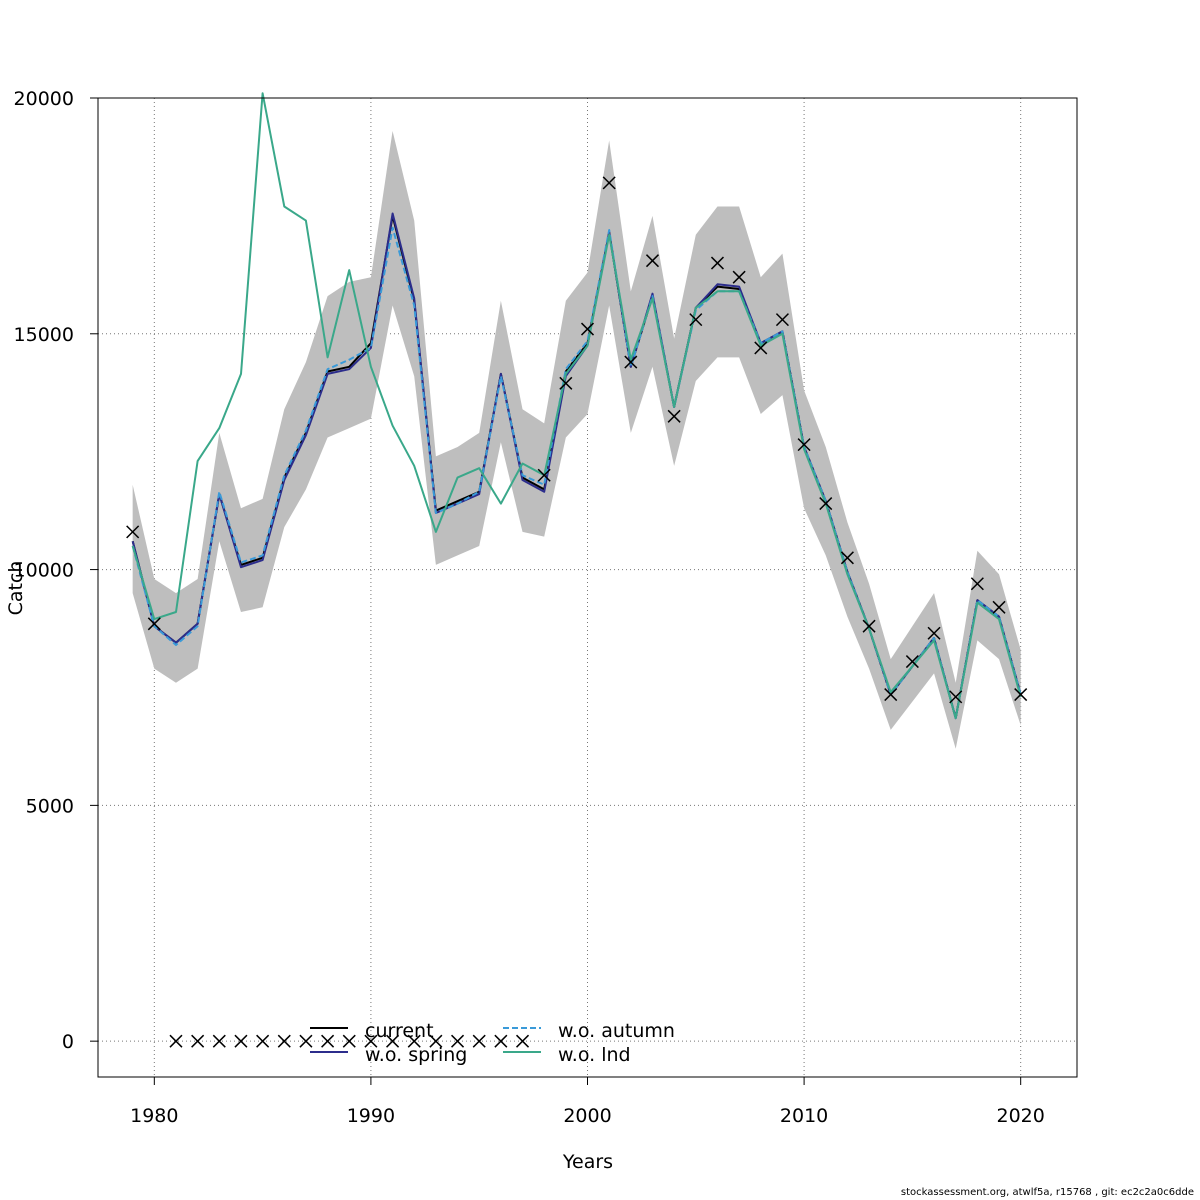 This screenshot has width=1200, height=1200. Describe the element at coordinates (399, 1031) in the screenshot. I see `legend-label: current` at that location.